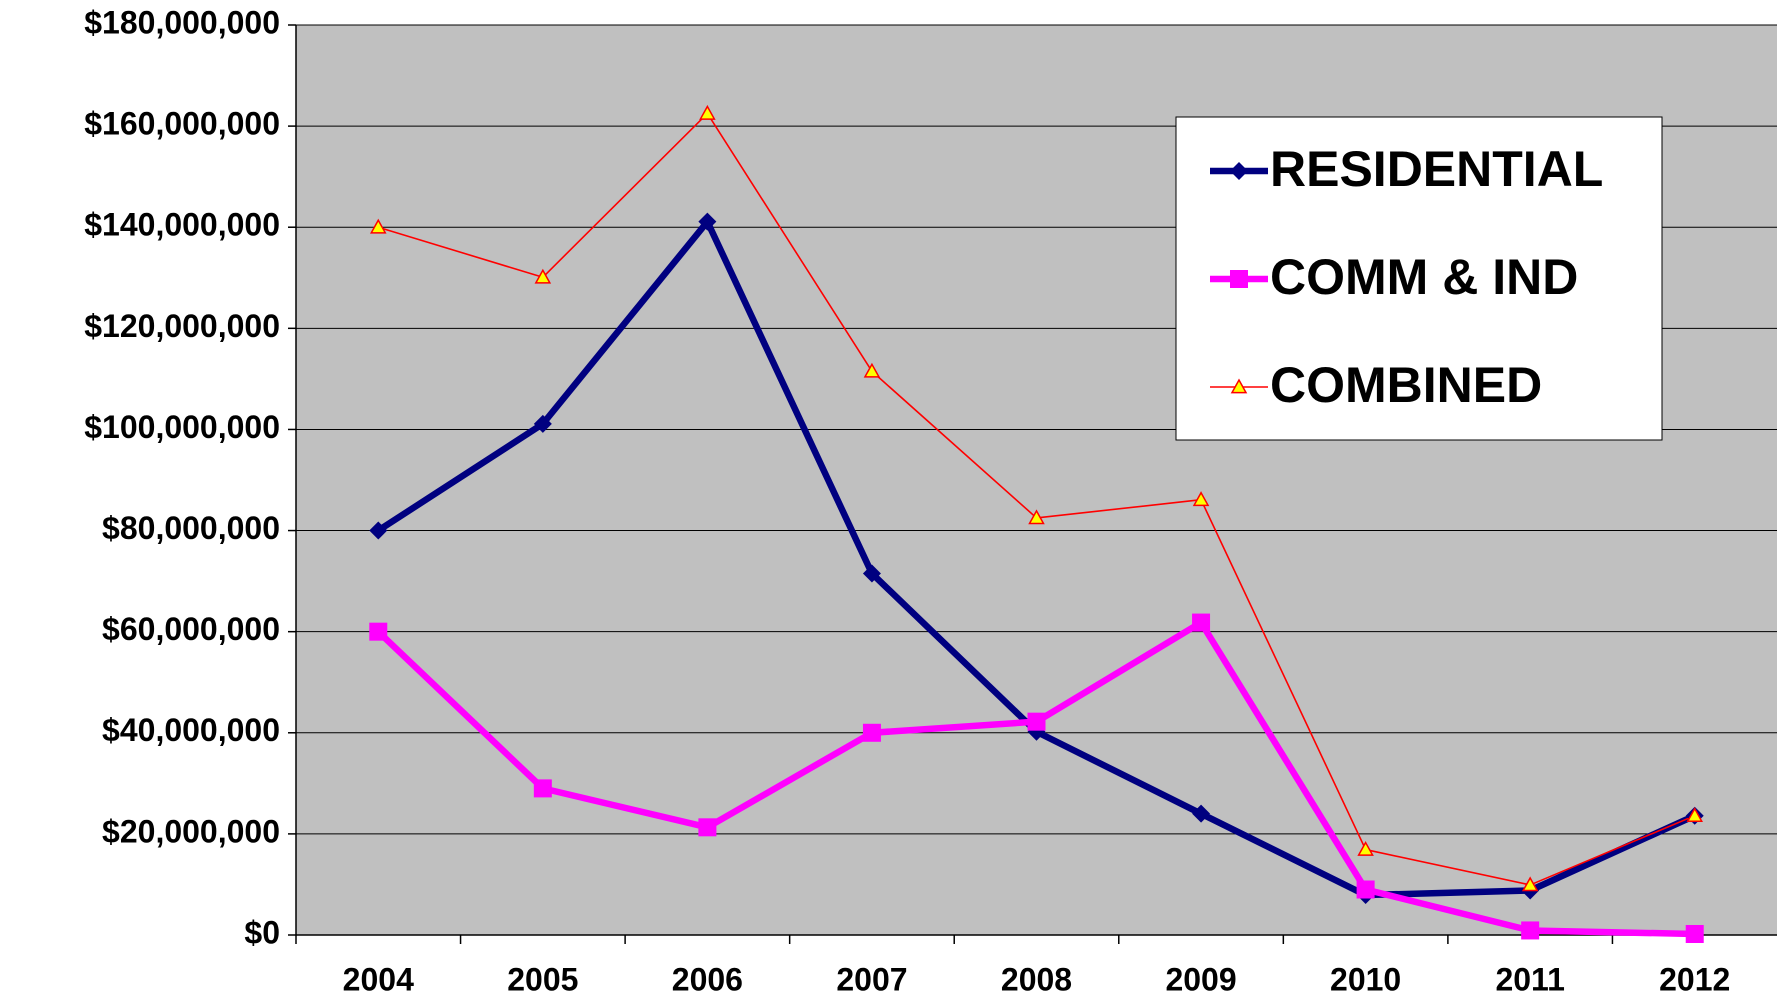  Describe the element at coordinates (542, 979) in the screenshot. I see `x-tick-label: 2005` at that location.